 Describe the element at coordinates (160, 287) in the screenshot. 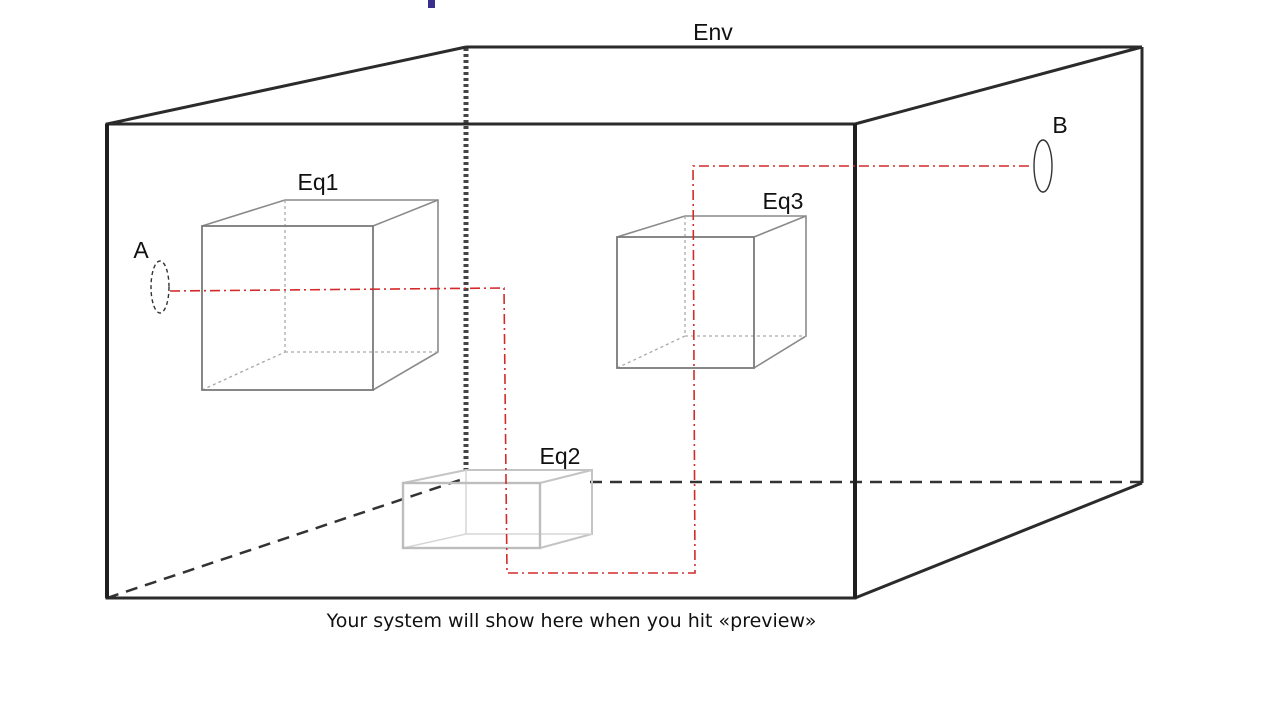

I see `port-a-ellipse` at that location.